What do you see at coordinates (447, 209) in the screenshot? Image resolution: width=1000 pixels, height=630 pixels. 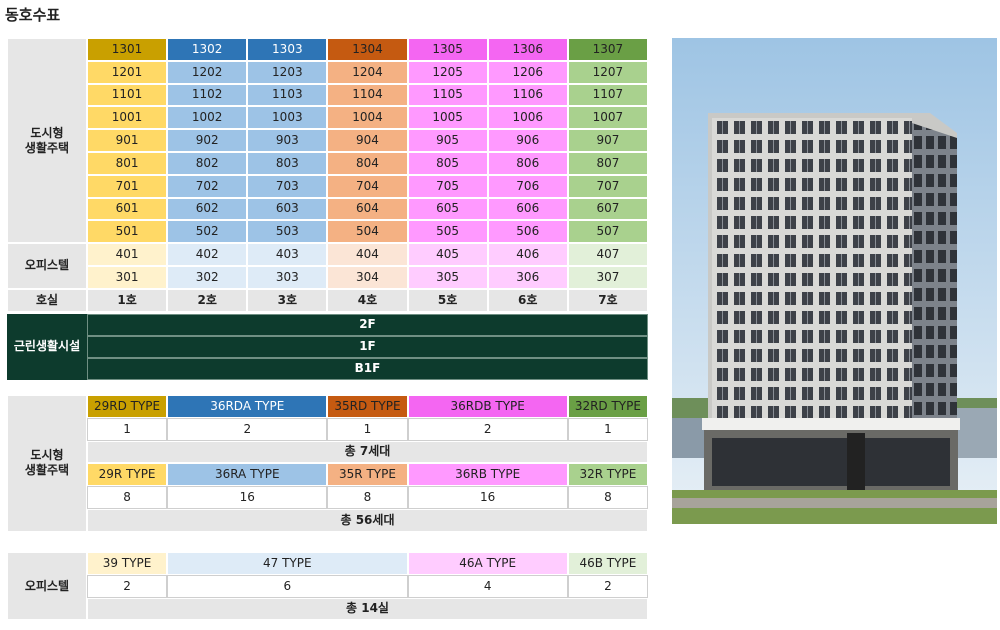 I see `unit-cell: 605` at bounding box center [447, 209].